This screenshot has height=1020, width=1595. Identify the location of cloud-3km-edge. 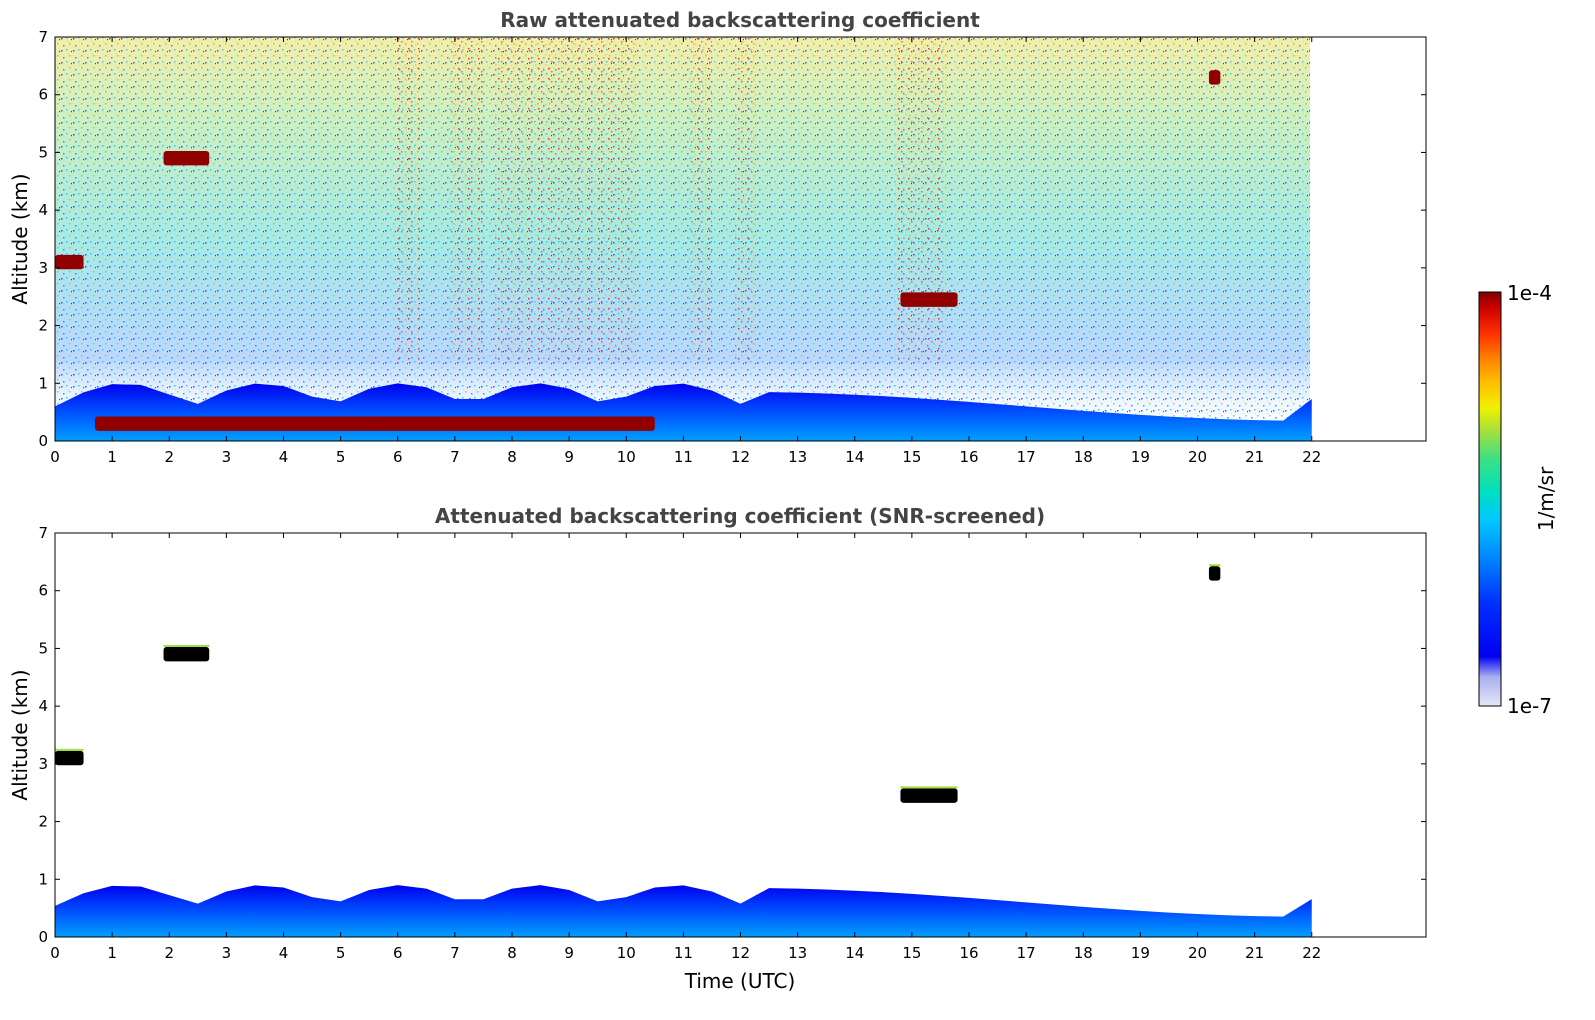
(69, 749).